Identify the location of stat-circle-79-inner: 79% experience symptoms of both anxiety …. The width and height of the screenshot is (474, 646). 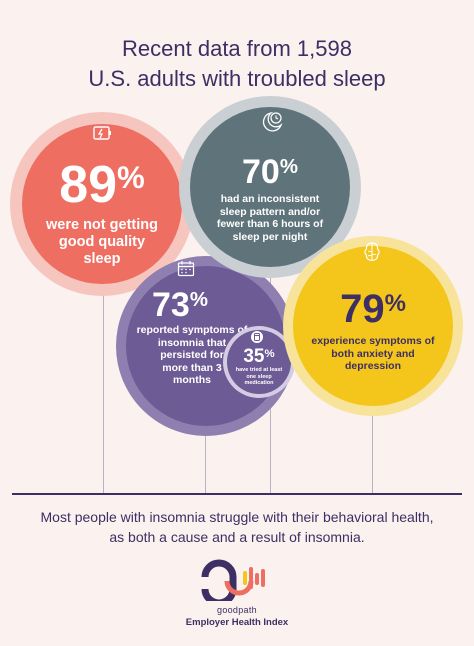
(373, 326).